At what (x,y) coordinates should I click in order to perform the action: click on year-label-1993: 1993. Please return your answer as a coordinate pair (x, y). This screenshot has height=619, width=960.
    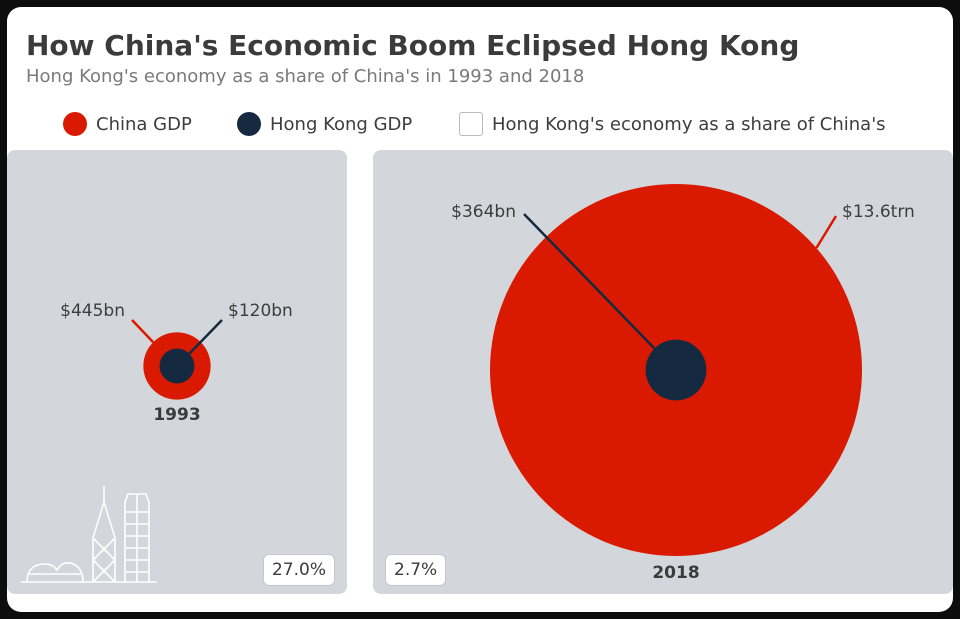
    Looking at the image, I should click on (176, 415).